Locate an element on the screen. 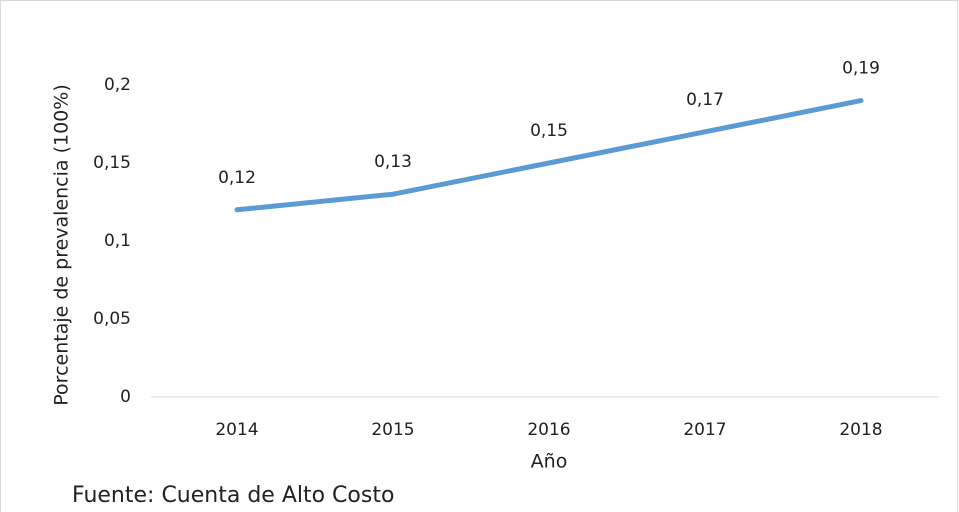  x-tick-label: 2015 is located at coordinates (392, 430).